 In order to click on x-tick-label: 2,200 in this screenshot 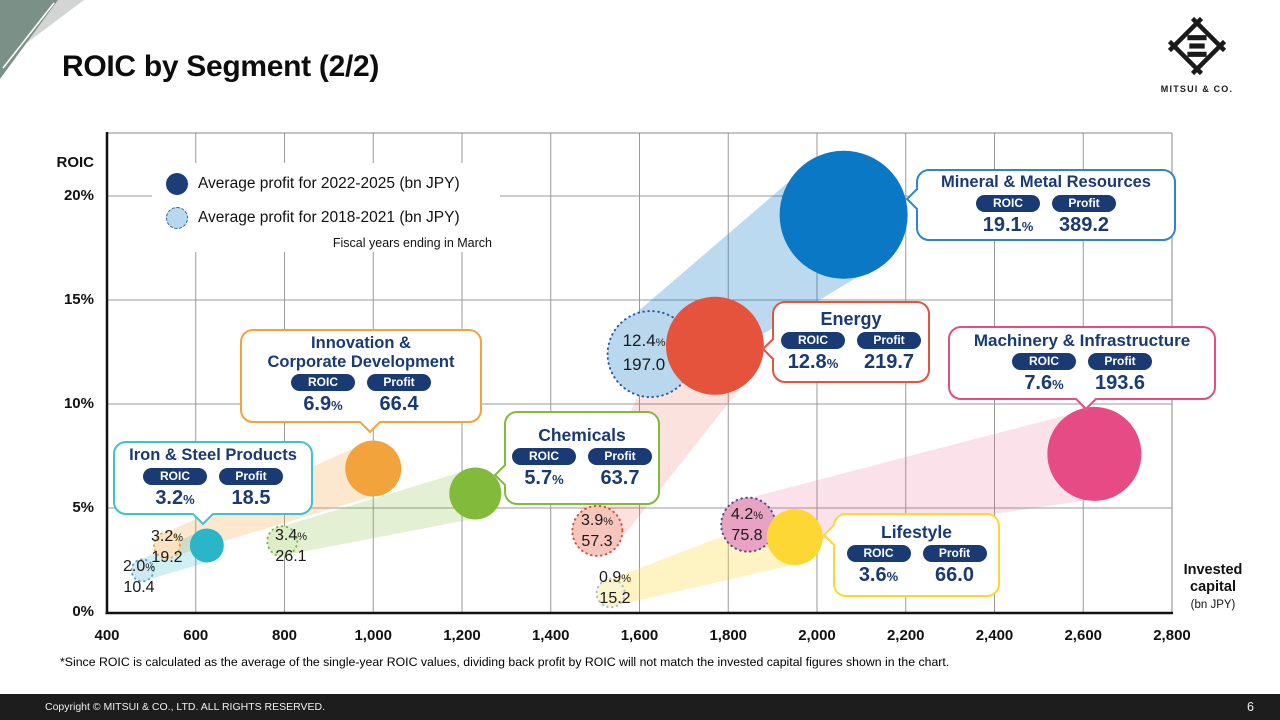, I will do `click(905, 635)`.